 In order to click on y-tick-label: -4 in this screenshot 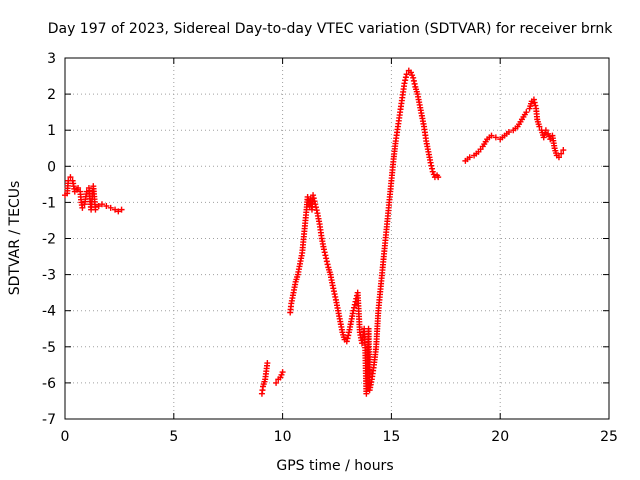, I will do `click(49, 312)`.